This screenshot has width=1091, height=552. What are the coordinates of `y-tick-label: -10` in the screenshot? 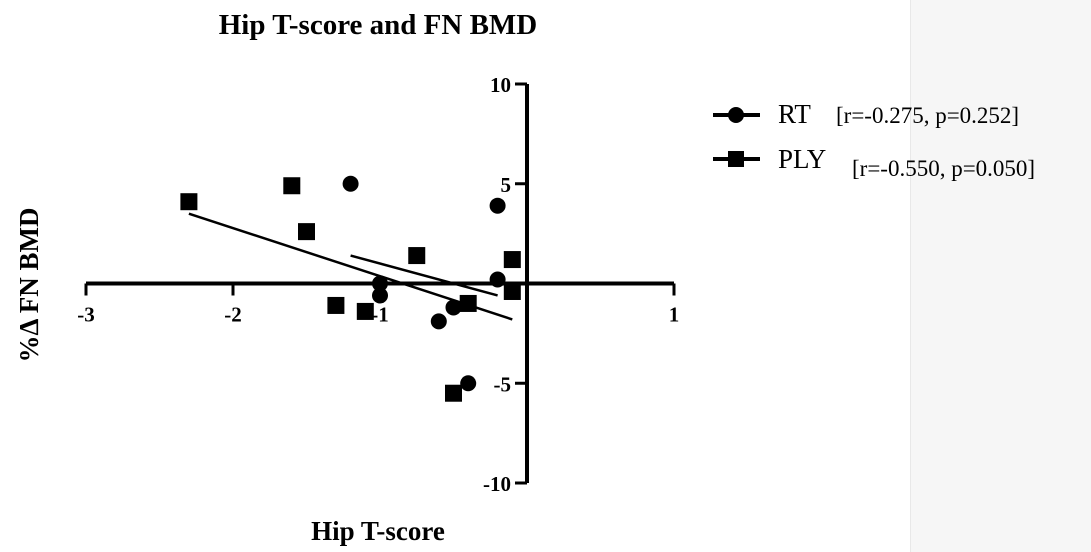 It's located at (497, 484).